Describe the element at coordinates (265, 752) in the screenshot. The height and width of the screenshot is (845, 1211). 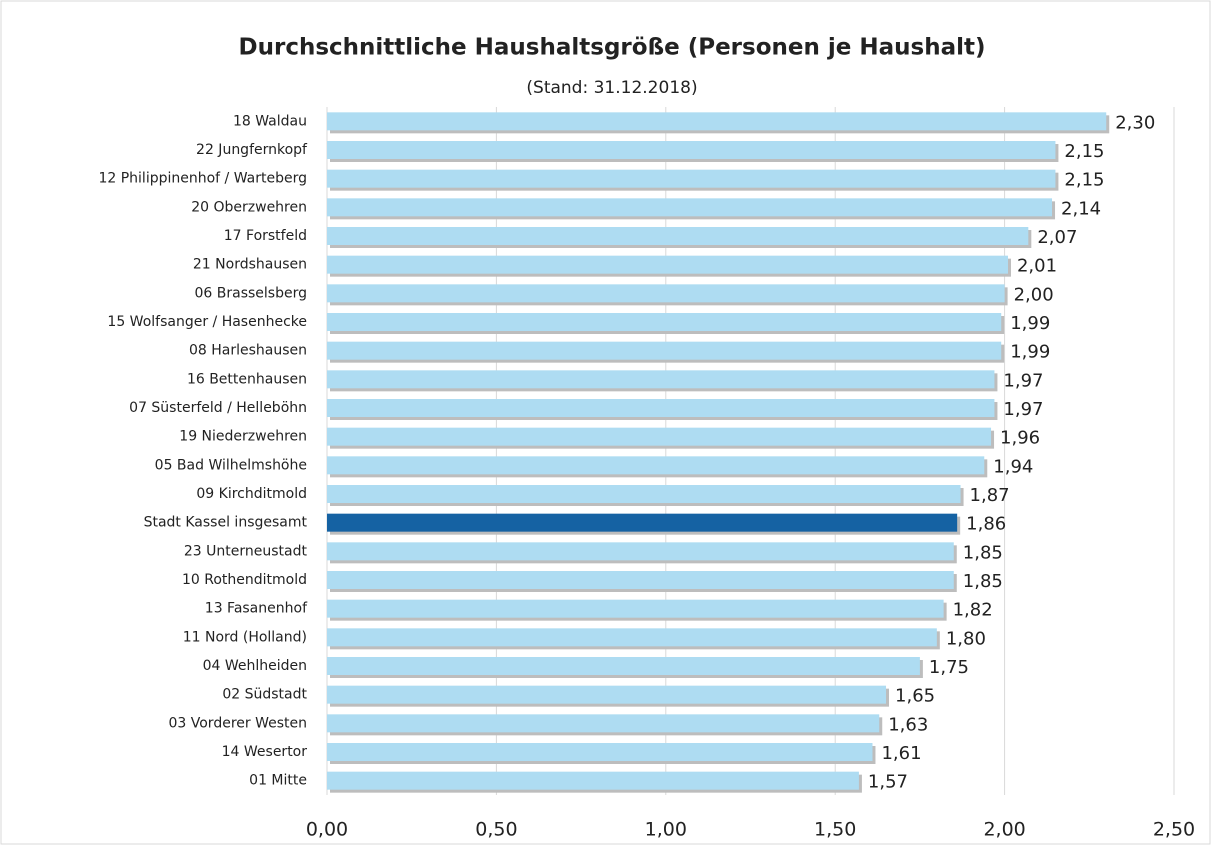
I see `y-tick-label: 14 Wesertor` at that location.